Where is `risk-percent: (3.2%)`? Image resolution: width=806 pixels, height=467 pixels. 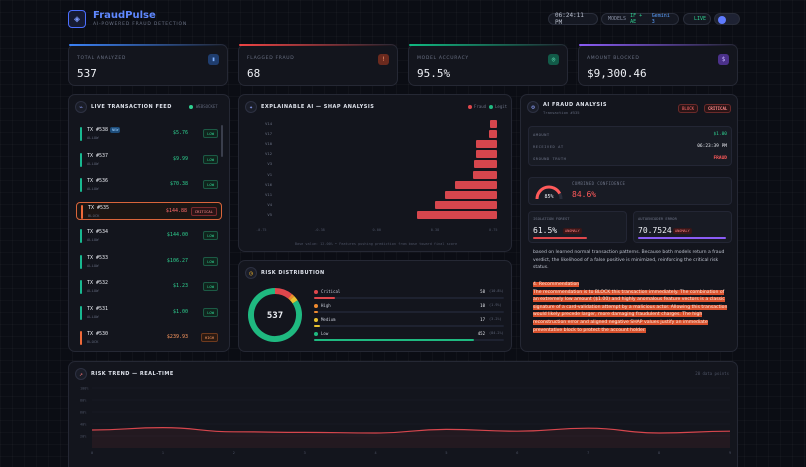
risk-percent: (3.2%) is located at coordinates (495, 319).